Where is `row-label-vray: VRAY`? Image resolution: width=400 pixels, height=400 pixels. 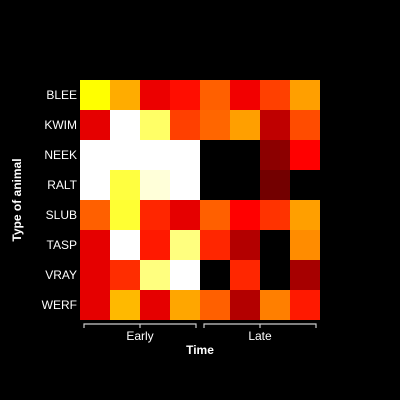 row-label-vray: VRAY is located at coordinates (61, 275).